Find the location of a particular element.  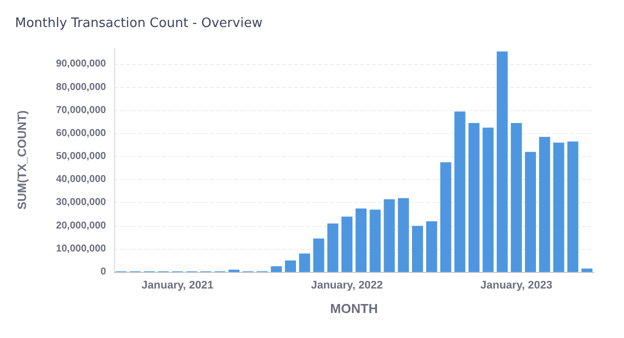

y-tick-label: 60,000,000 is located at coordinates (81, 133).